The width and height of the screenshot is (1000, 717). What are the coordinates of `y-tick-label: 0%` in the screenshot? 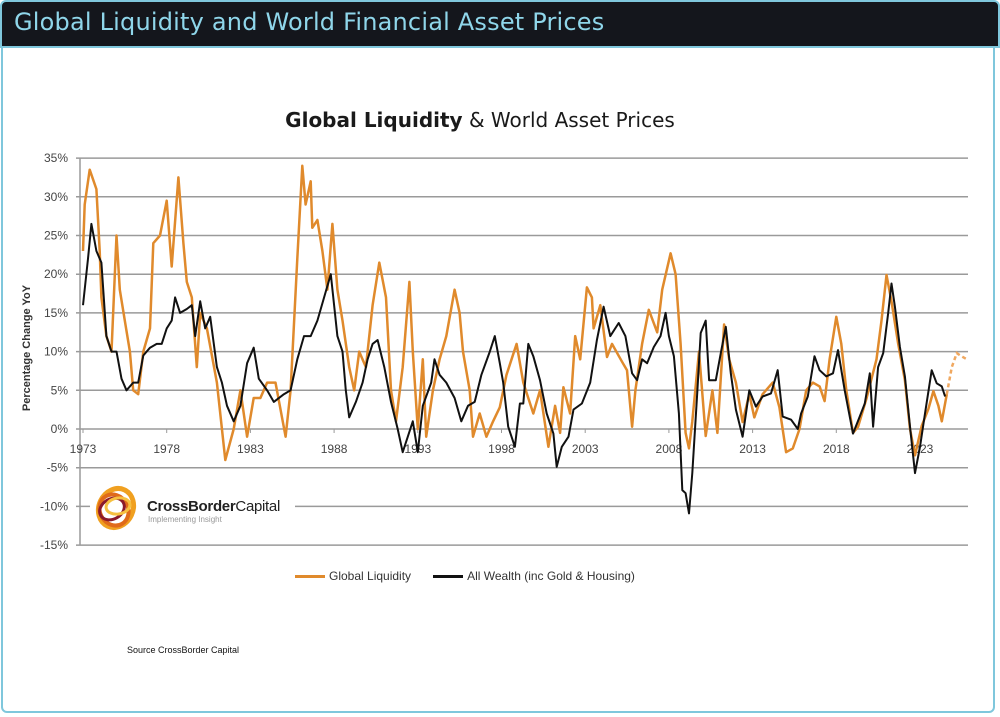 It's located at (60, 429).